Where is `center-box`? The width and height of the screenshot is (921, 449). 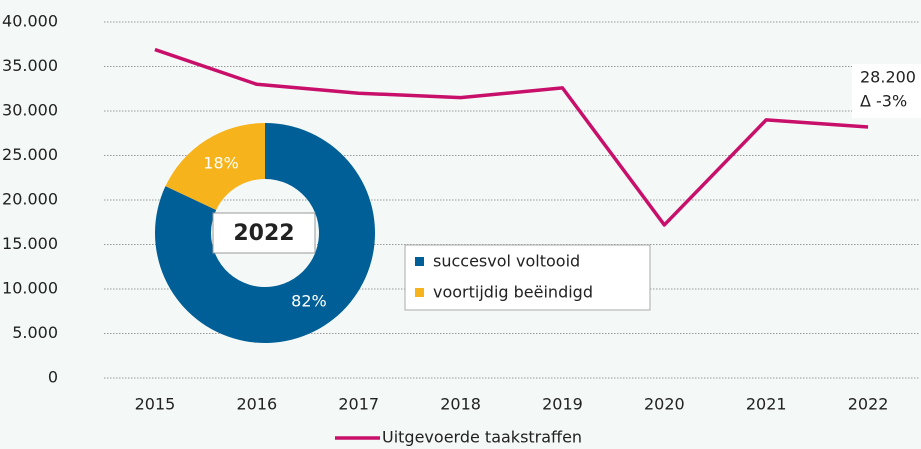
center-box is located at coordinates (264, 233).